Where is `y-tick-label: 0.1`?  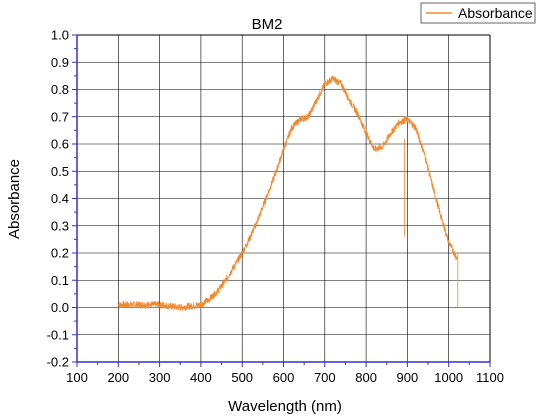 y-tick-label: 0.1 is located at coordinates (60, 280).